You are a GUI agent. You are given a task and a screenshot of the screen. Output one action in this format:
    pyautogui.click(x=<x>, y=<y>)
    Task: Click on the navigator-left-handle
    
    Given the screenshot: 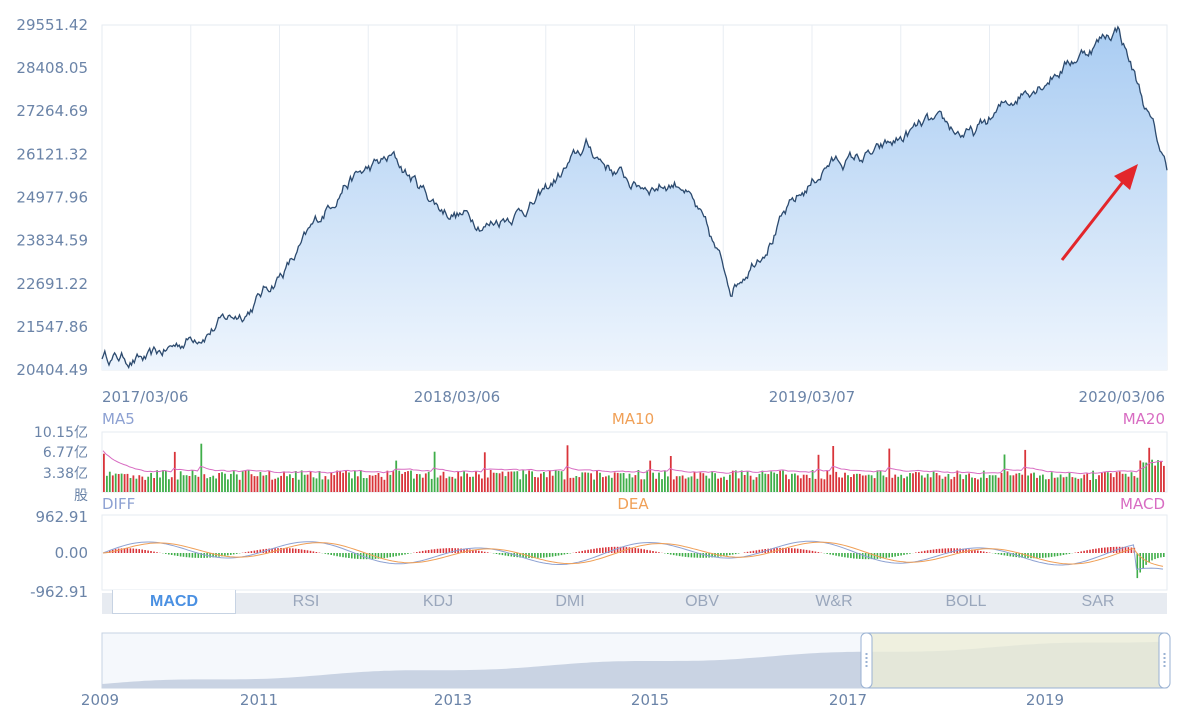 What is the action you would take?
    pyautogui.click(x=866, y=660)
    